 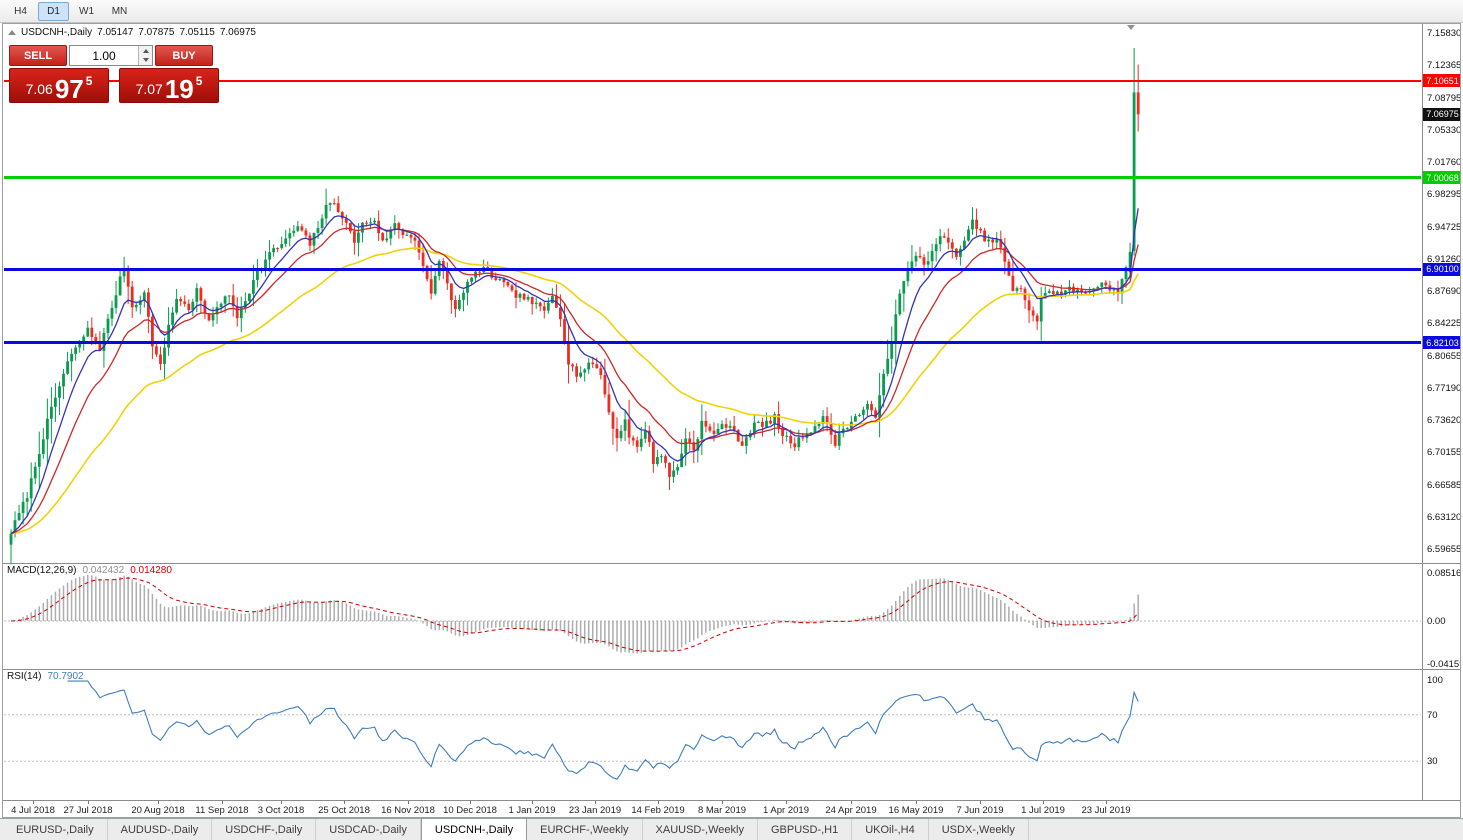 I want to click on date-label: 10 Dec 2018, so click(x=470, y=810).